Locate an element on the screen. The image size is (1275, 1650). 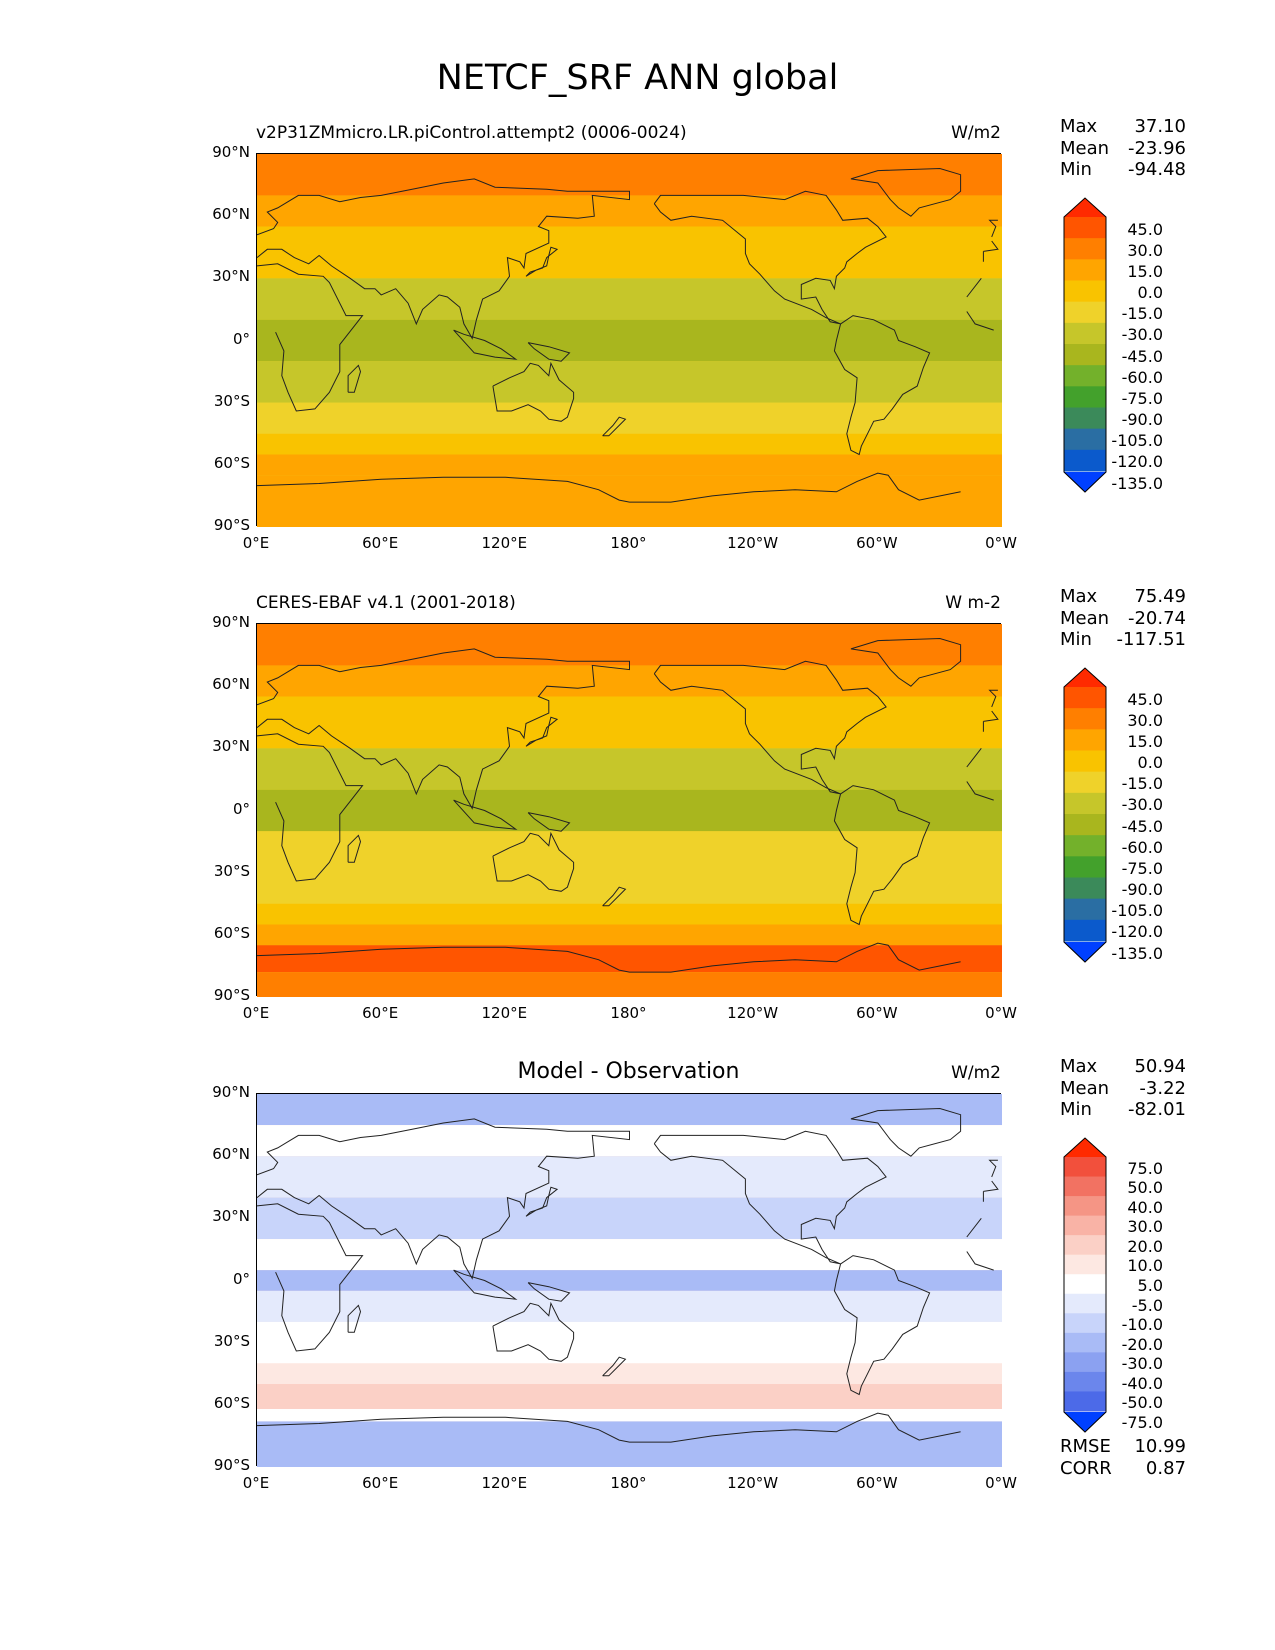
coastline-madagascar is located at coordinates (354, 848).